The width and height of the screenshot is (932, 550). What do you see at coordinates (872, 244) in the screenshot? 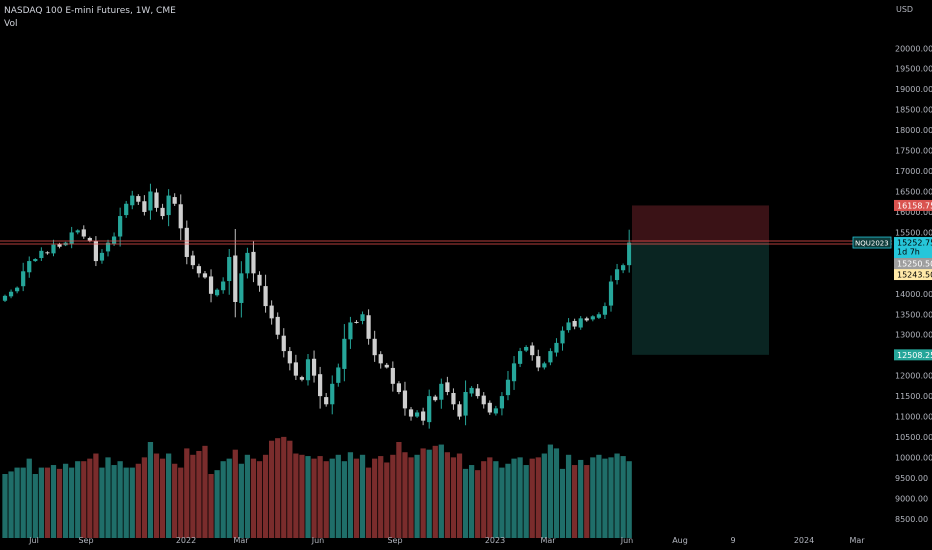
I see `symbol-tag: NQU2023` at bounding box center [872, 244].